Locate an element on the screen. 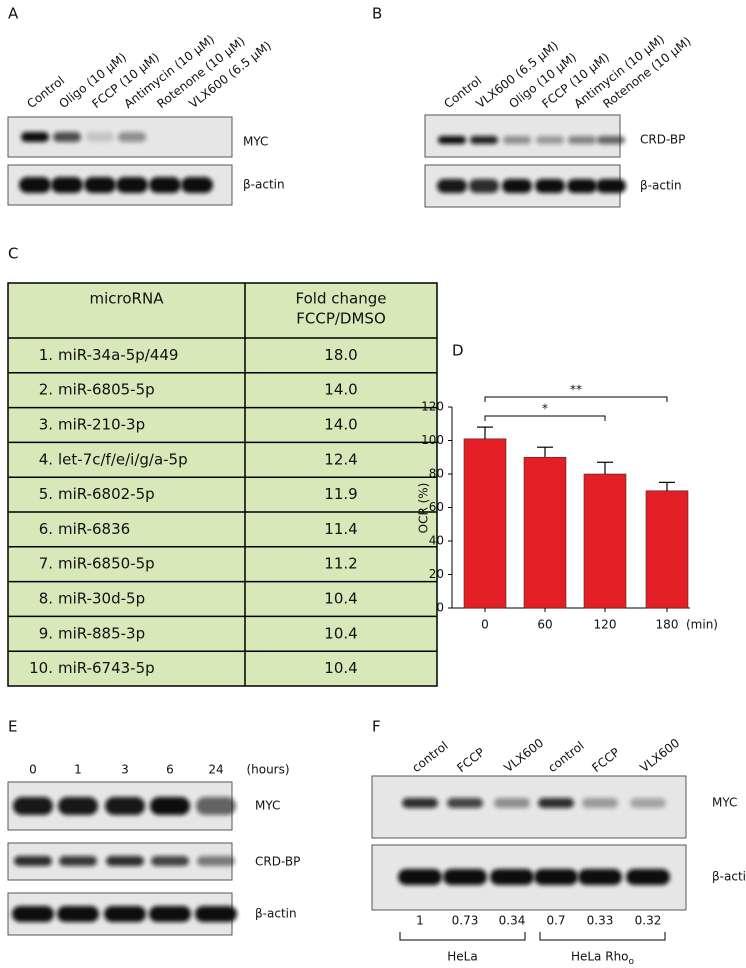 This screenshot has height=968, width=746. fold-change: 18.0 is located at coordinates (340, 355).